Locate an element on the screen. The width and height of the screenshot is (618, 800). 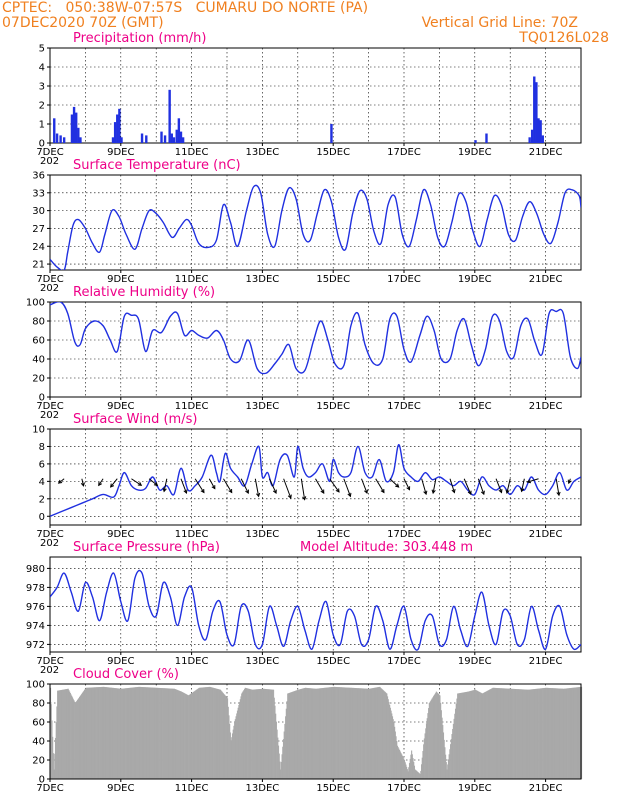
header-gridline: Vertical Grid Line: 70Z is located at coordinates (500, 23).